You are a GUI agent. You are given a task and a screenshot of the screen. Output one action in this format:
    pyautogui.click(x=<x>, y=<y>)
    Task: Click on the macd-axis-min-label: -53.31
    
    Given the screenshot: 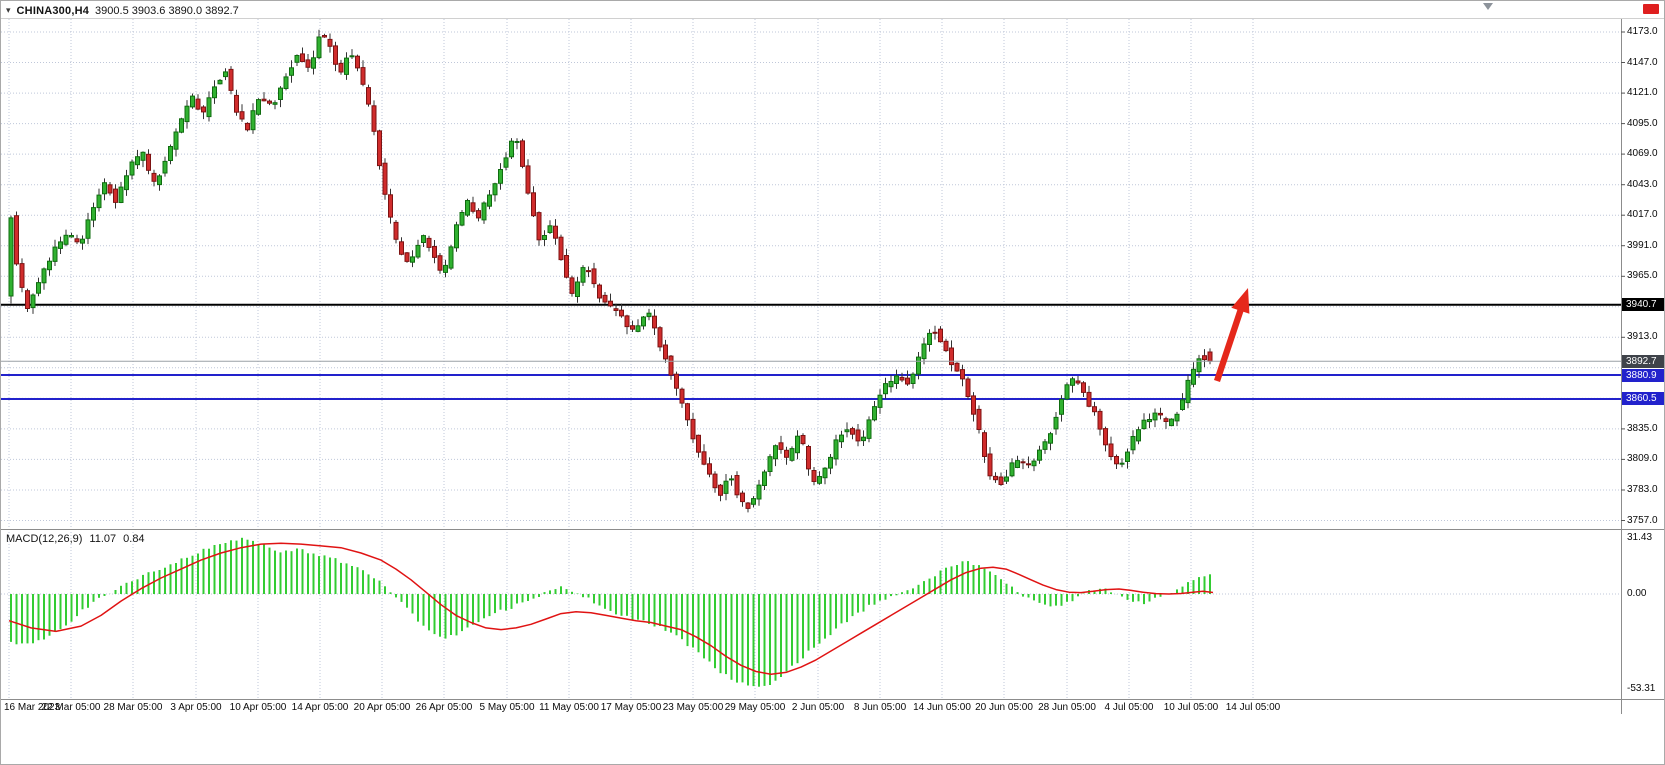 What is the action you would take?
    pyautogui.click(x=1641, y=688)
    